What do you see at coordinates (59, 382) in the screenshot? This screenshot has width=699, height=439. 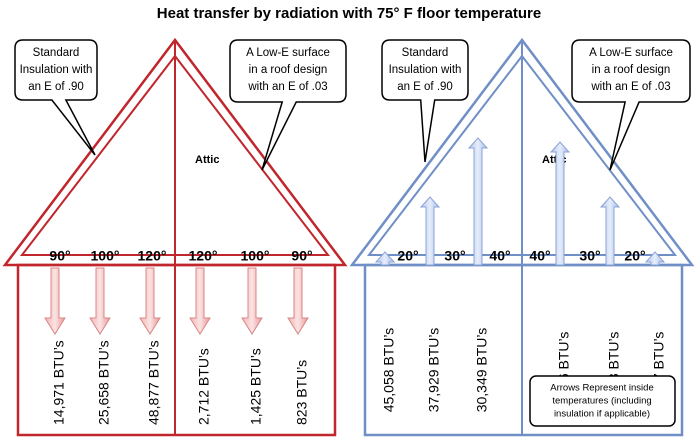 I see `btu-label: 14,971 BTU’s` at bounding box center [59, 382].